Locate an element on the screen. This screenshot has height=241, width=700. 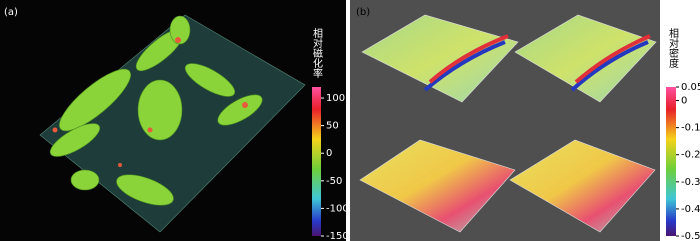
tick-label: -0.2 is located at coordinates (690, 155).